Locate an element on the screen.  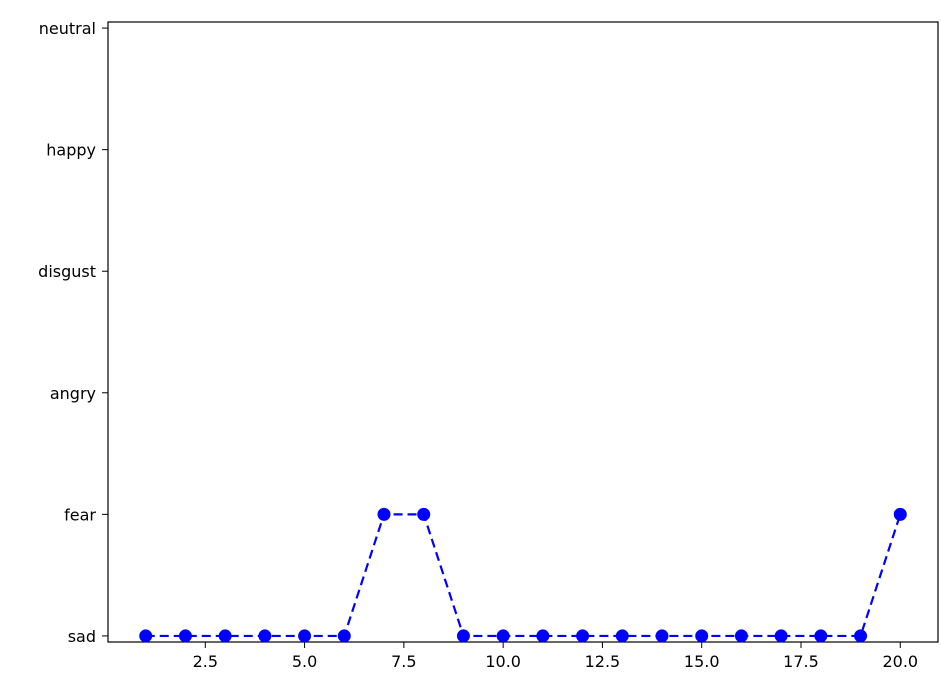
x-axis: 2.5 5.0 7.5 10.0 12.5 15.0 17.5 20.0 is located at coordinates (555, 656).